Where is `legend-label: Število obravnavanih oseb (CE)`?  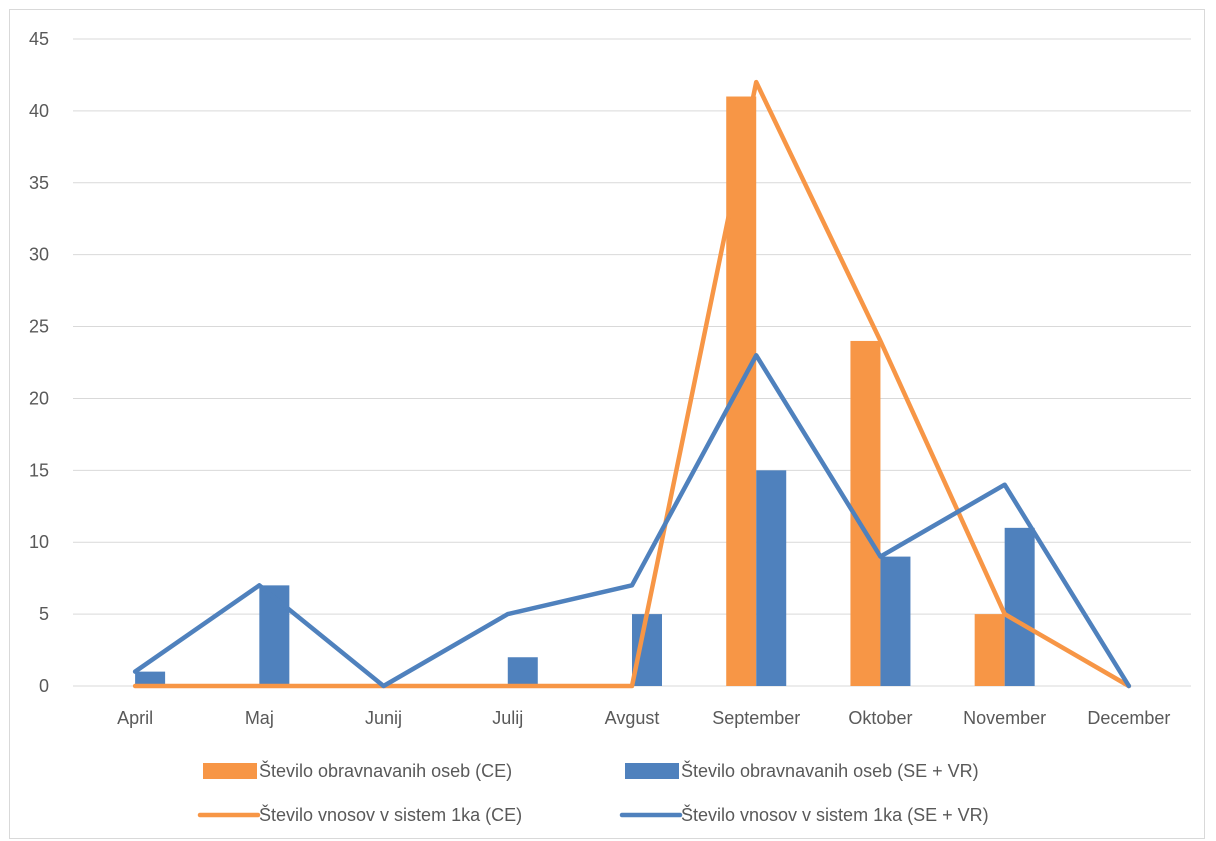
legend-label: Število obravnavanih oseb (CE) is located at coordinates (385, 770).